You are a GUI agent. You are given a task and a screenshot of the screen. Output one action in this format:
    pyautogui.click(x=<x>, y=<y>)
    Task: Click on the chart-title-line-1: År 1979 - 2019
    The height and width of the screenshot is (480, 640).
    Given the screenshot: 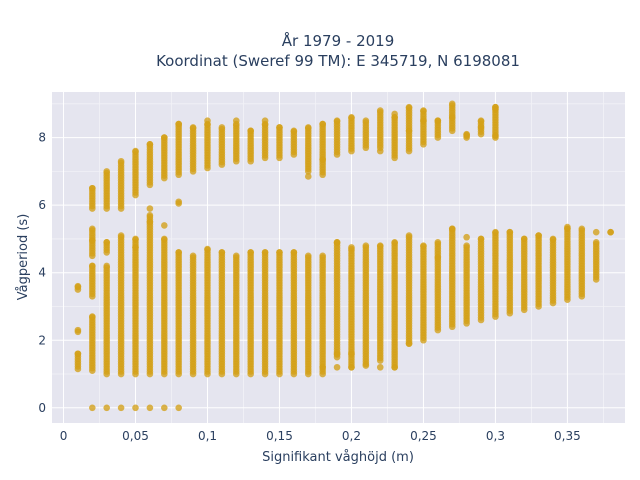 What is the action you would take?
    pyautogui.click(x=338, y=40)
    